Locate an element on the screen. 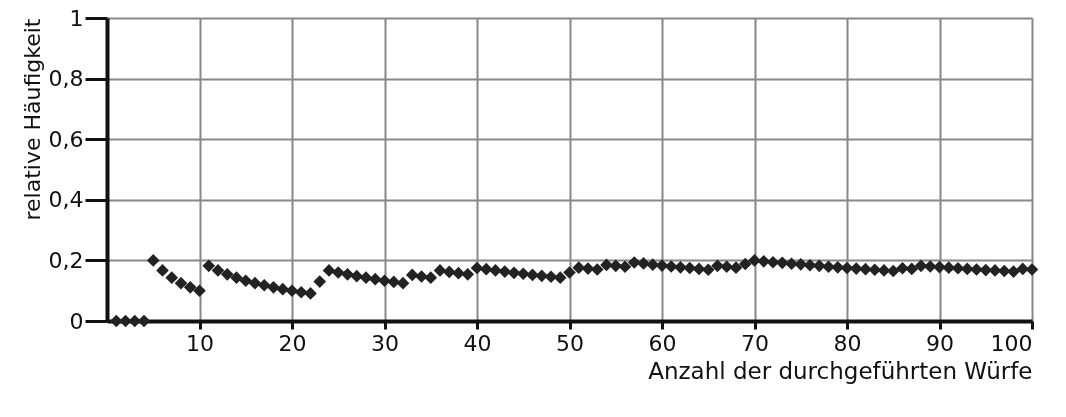 This screenshot has width=1066, height=417. x-axis-title: Anzahl der durchgeführten Würfe is located at coordinates (840, 370).